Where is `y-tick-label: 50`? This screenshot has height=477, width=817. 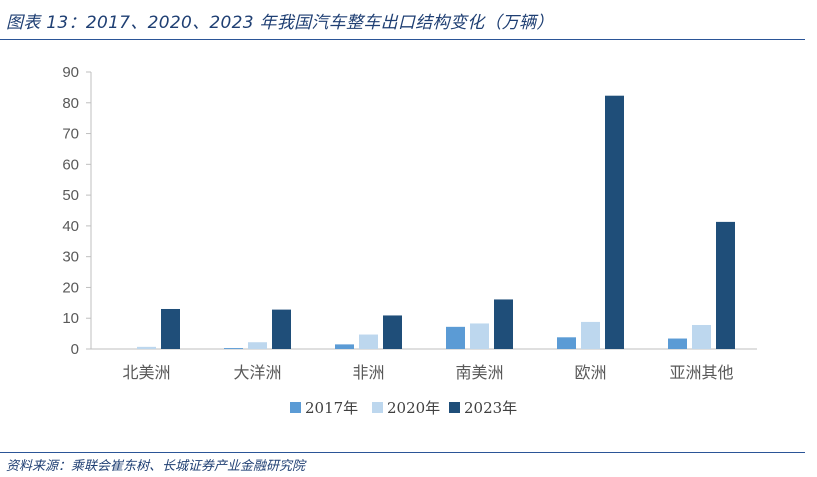 y-tick-label: 50 is located at coordinates (70, 195).